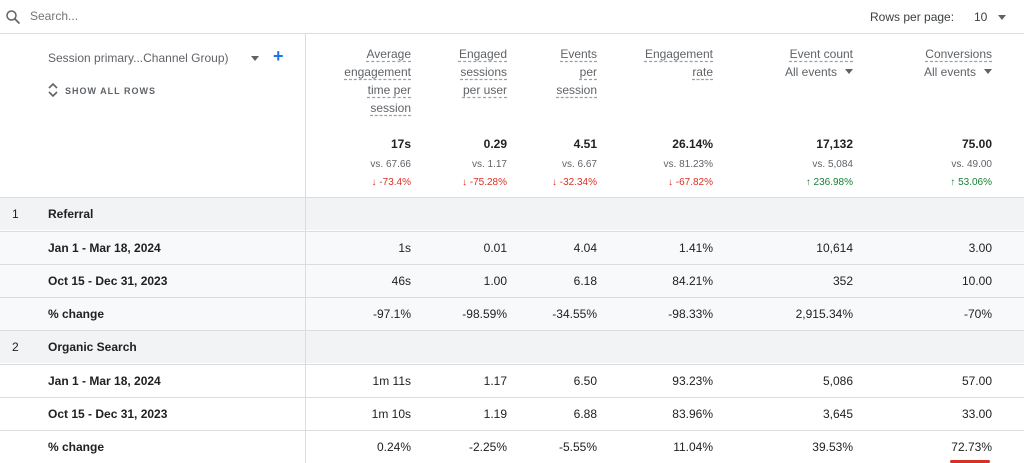 The height and width of the screenshot is (463, 1024). Describe the element at coordinates (390, 164) in the screenshot. I see `column-comparison: vs. 67.66` at that location.